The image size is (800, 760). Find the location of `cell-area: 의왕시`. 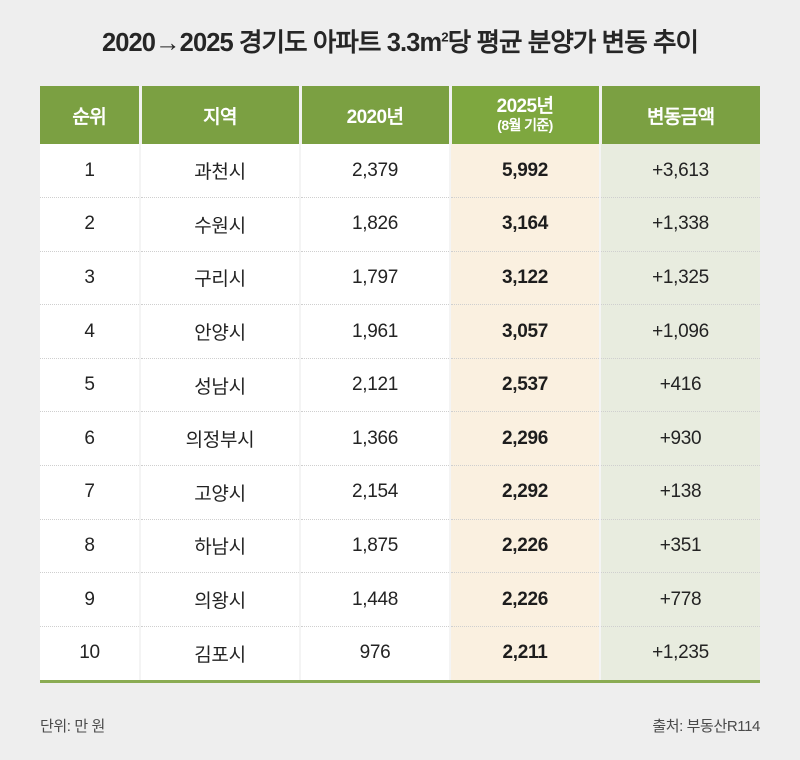

cell-area: 의왕시 is located at coordinates (220, 599).